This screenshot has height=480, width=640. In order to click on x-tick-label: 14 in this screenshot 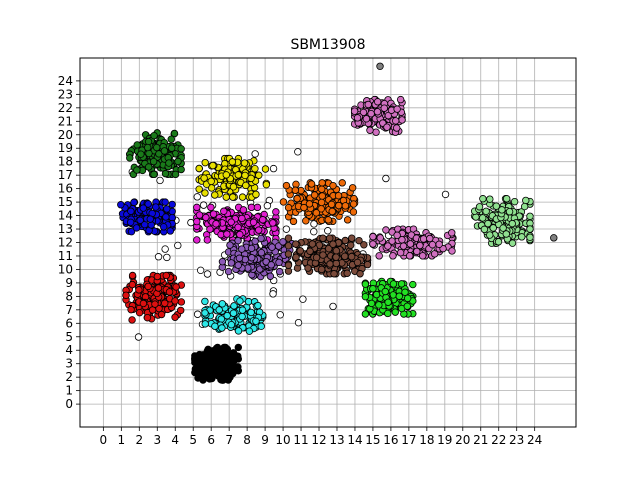, I will do `click(354, 440)`.